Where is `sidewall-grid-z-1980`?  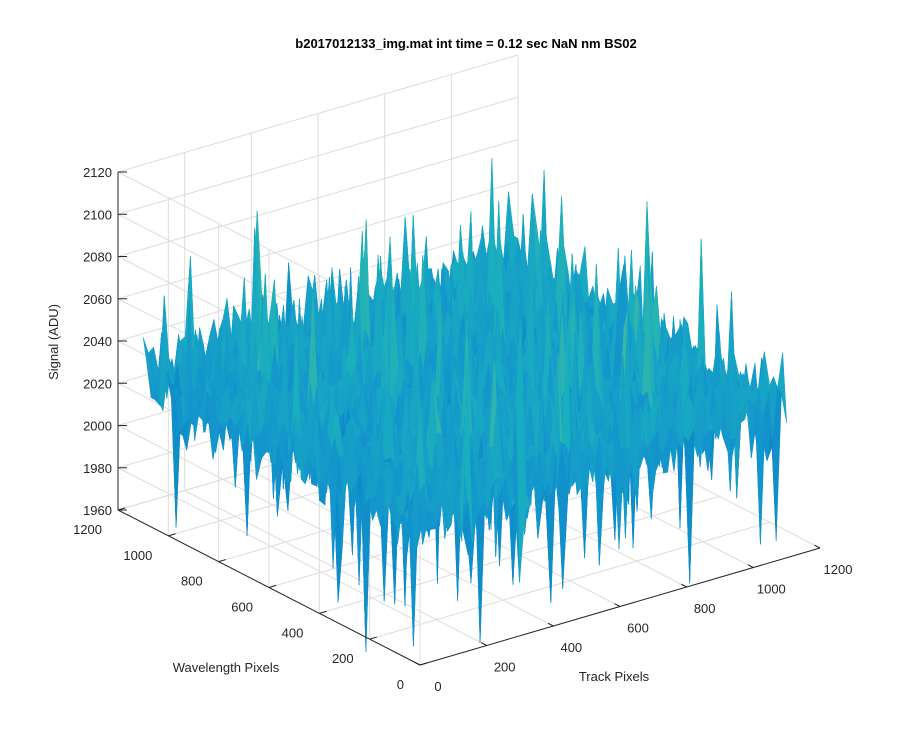
sidewall-grid-z-1980 is located at coordinates (269, 545).